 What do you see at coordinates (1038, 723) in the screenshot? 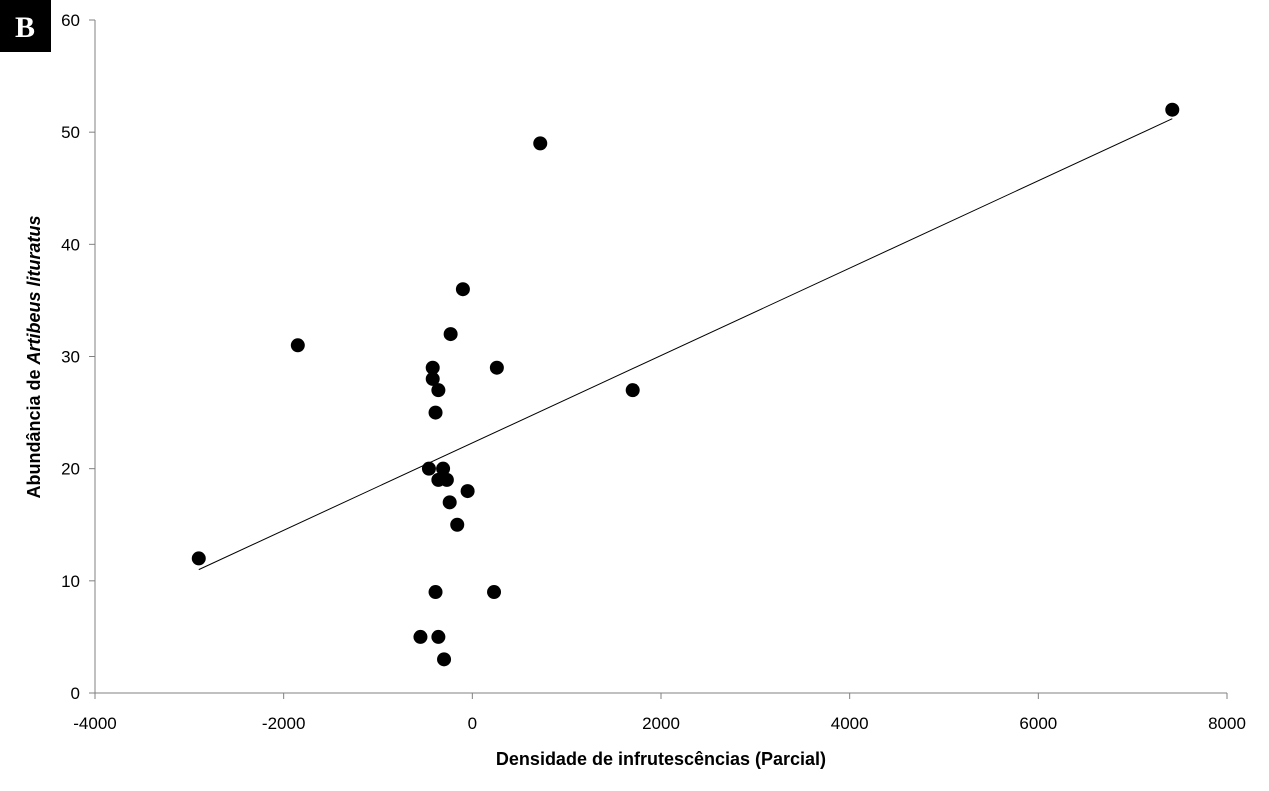
I see `x-tick-label: 6000` at bounding box center [1038, 723].